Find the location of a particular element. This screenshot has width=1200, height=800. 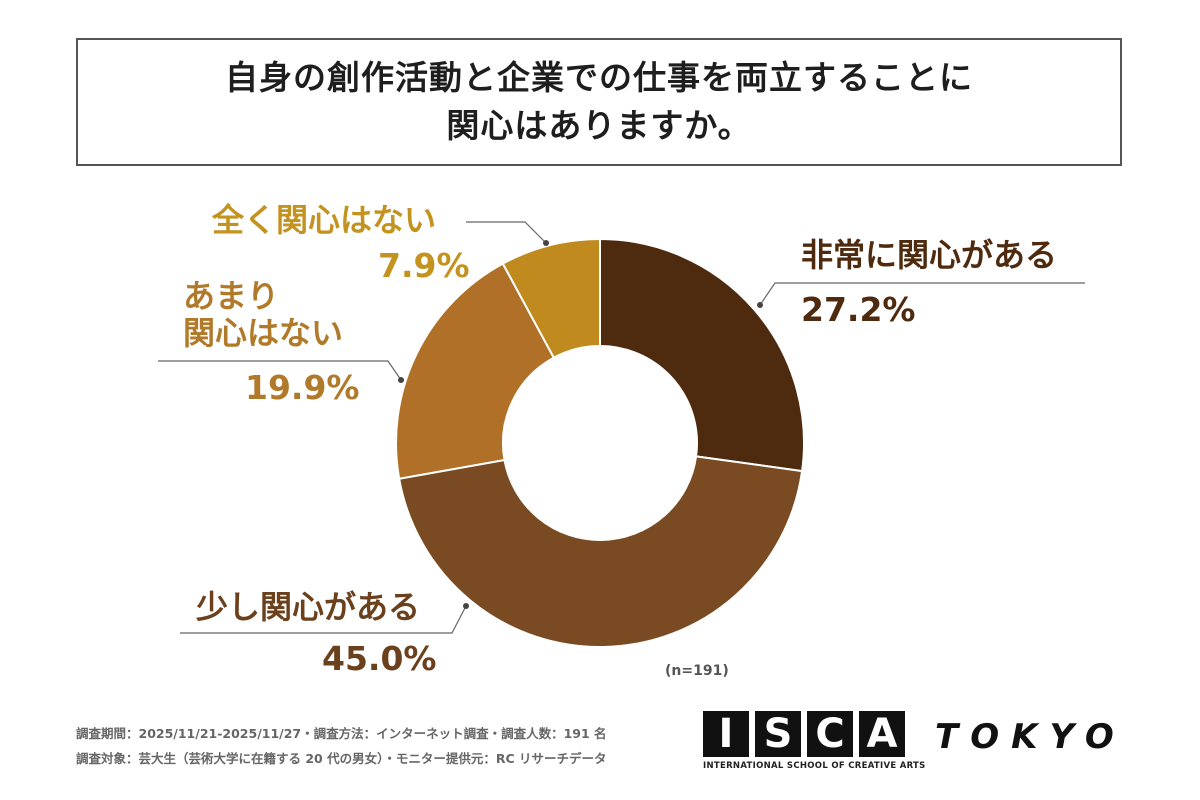

leader-dot-very-interested is located at coordinates (760, 305).